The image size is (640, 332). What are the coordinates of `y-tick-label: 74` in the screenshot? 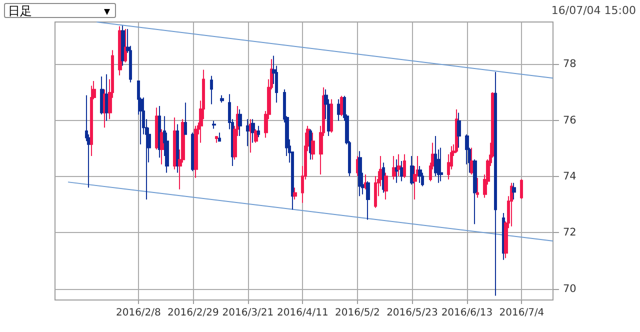 It's located at (570, 176).